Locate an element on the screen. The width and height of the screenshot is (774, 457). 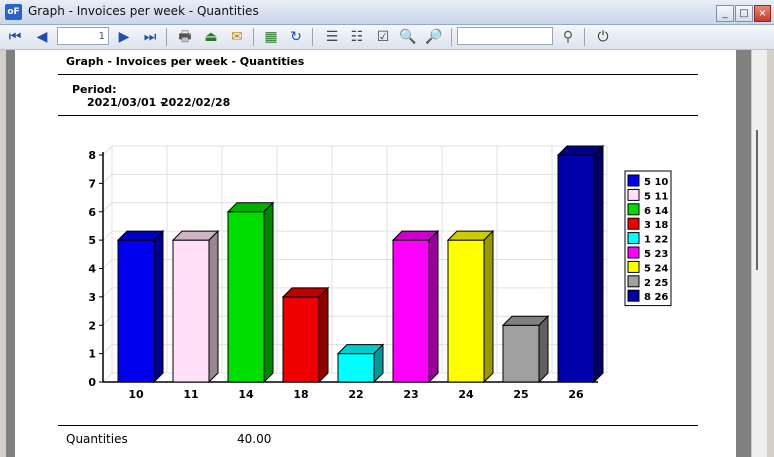
next-page-icon: ▶ is located at coordinates (124, 37).